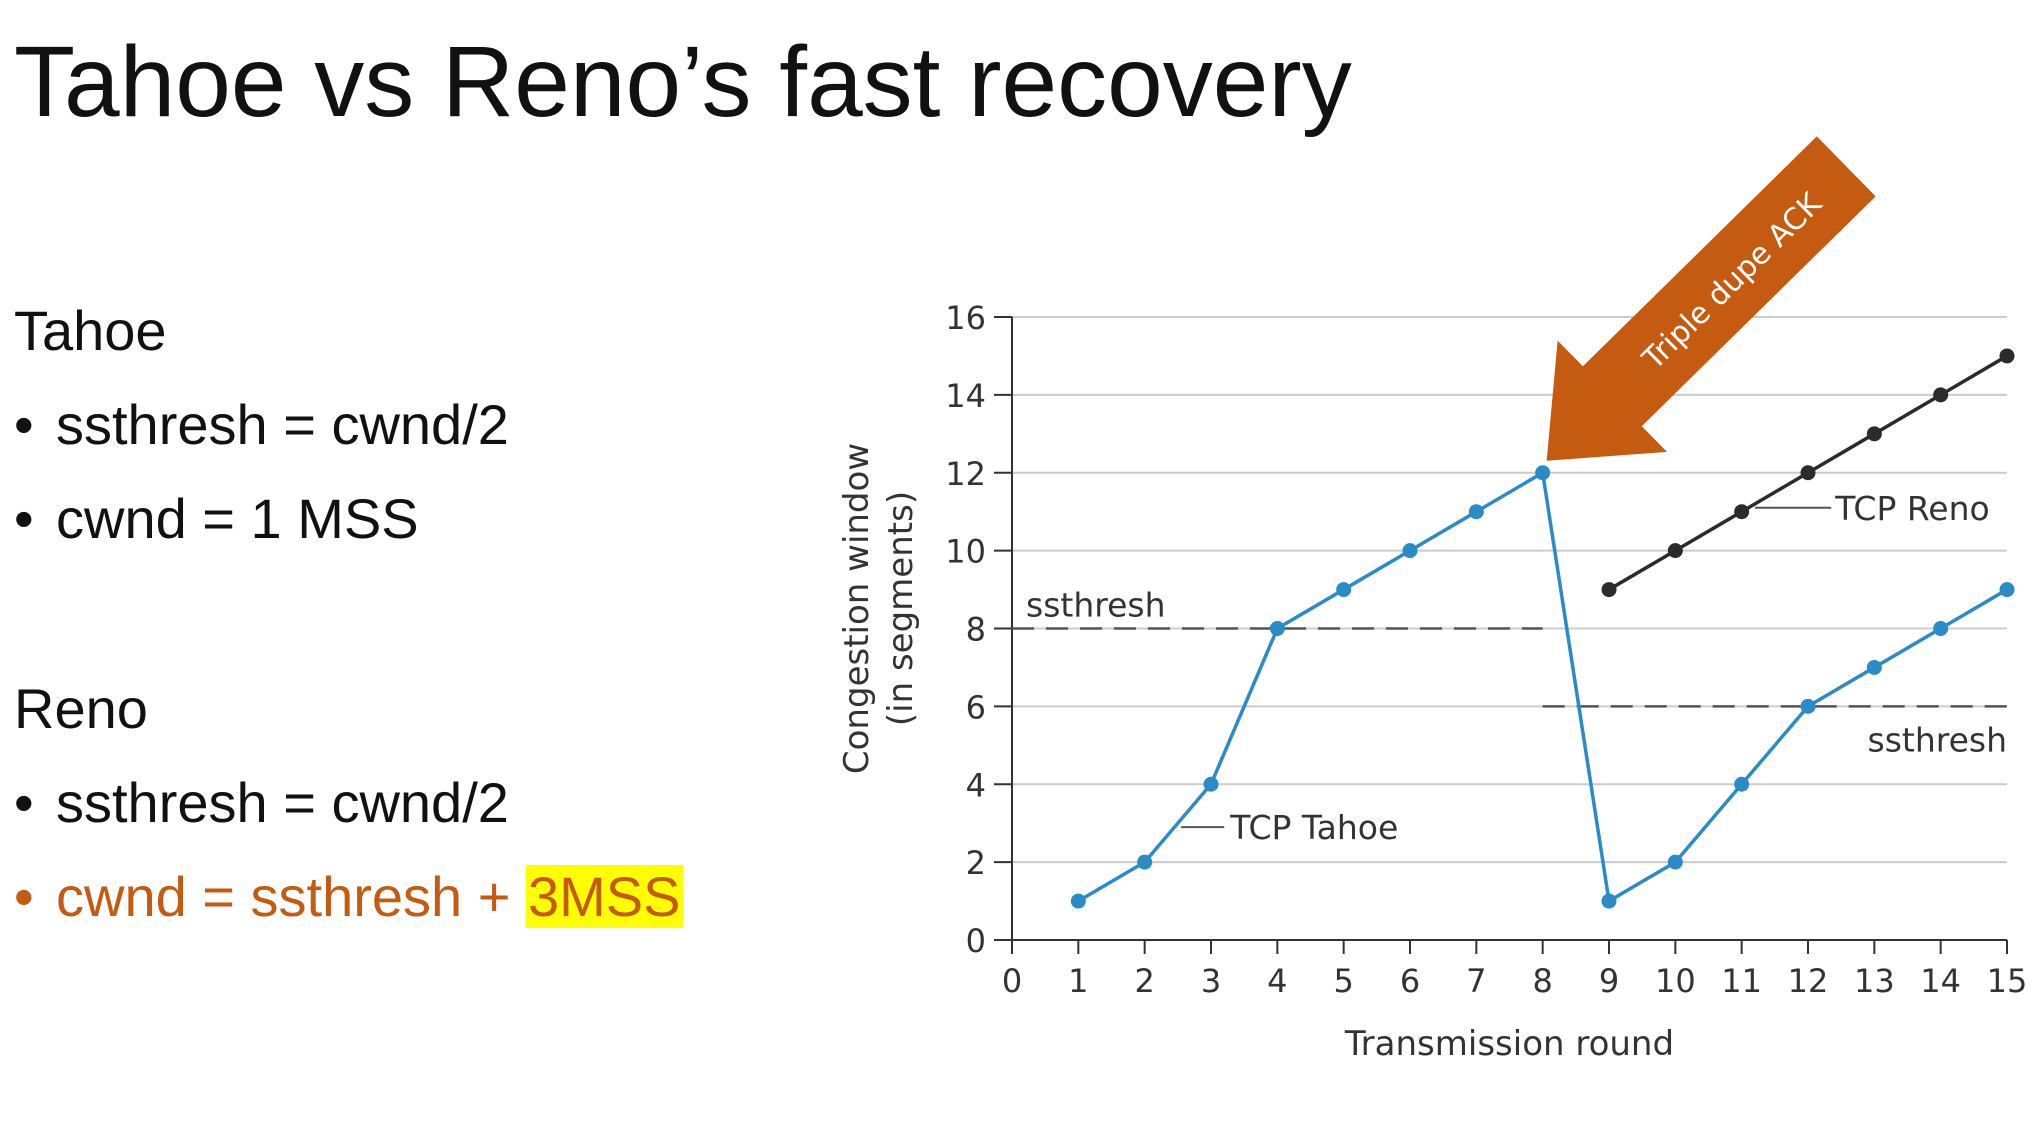 This screenshot has width=2036, height=1135. Describe the element at coordinates (965, 318) in the screenshot. I see `y-tick-label: 16` at that location.